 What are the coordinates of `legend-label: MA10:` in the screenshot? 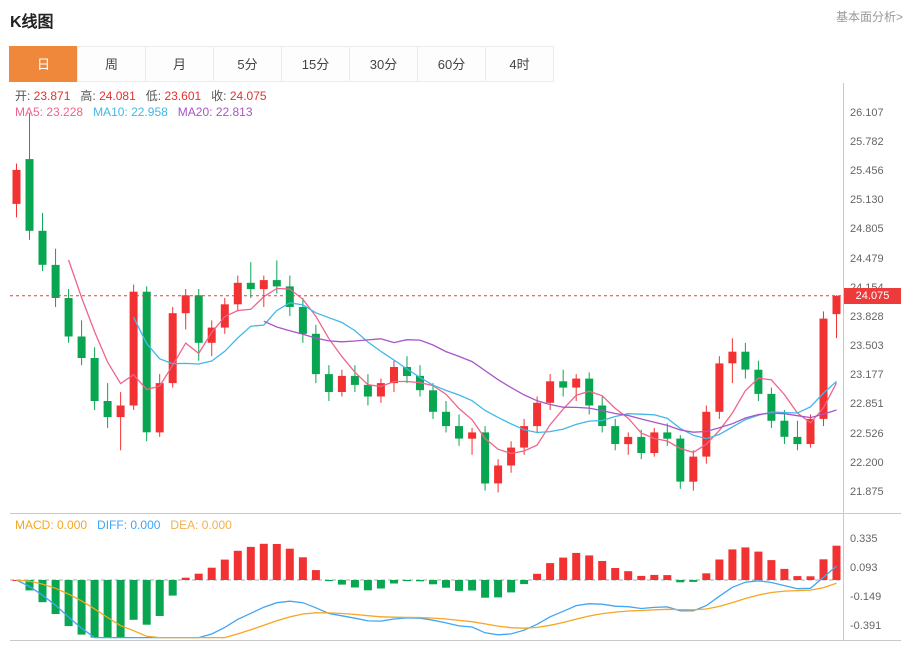 It's located at (110, 112).